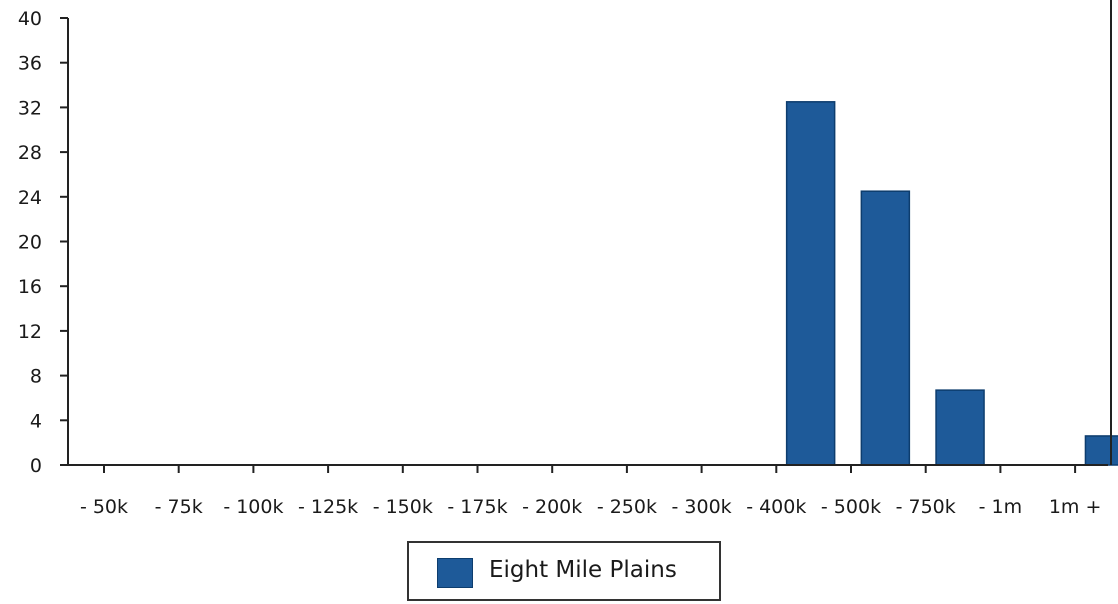  What do you see at coordinates (179, 507) in the screenshot?
I see `x-tick-label: - 75k` at bounding box center [179, 507].